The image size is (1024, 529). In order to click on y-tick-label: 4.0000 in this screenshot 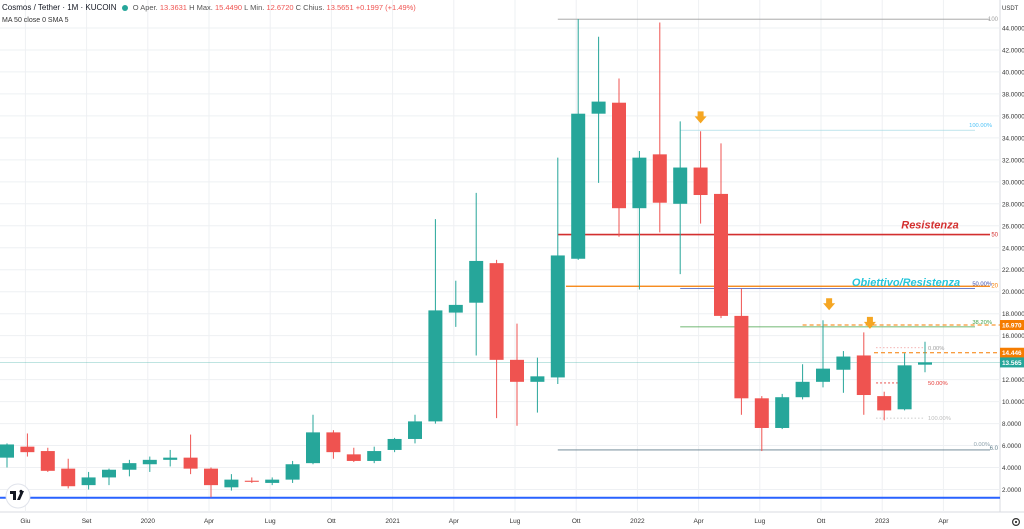, I will do `click(1012, 468)`.